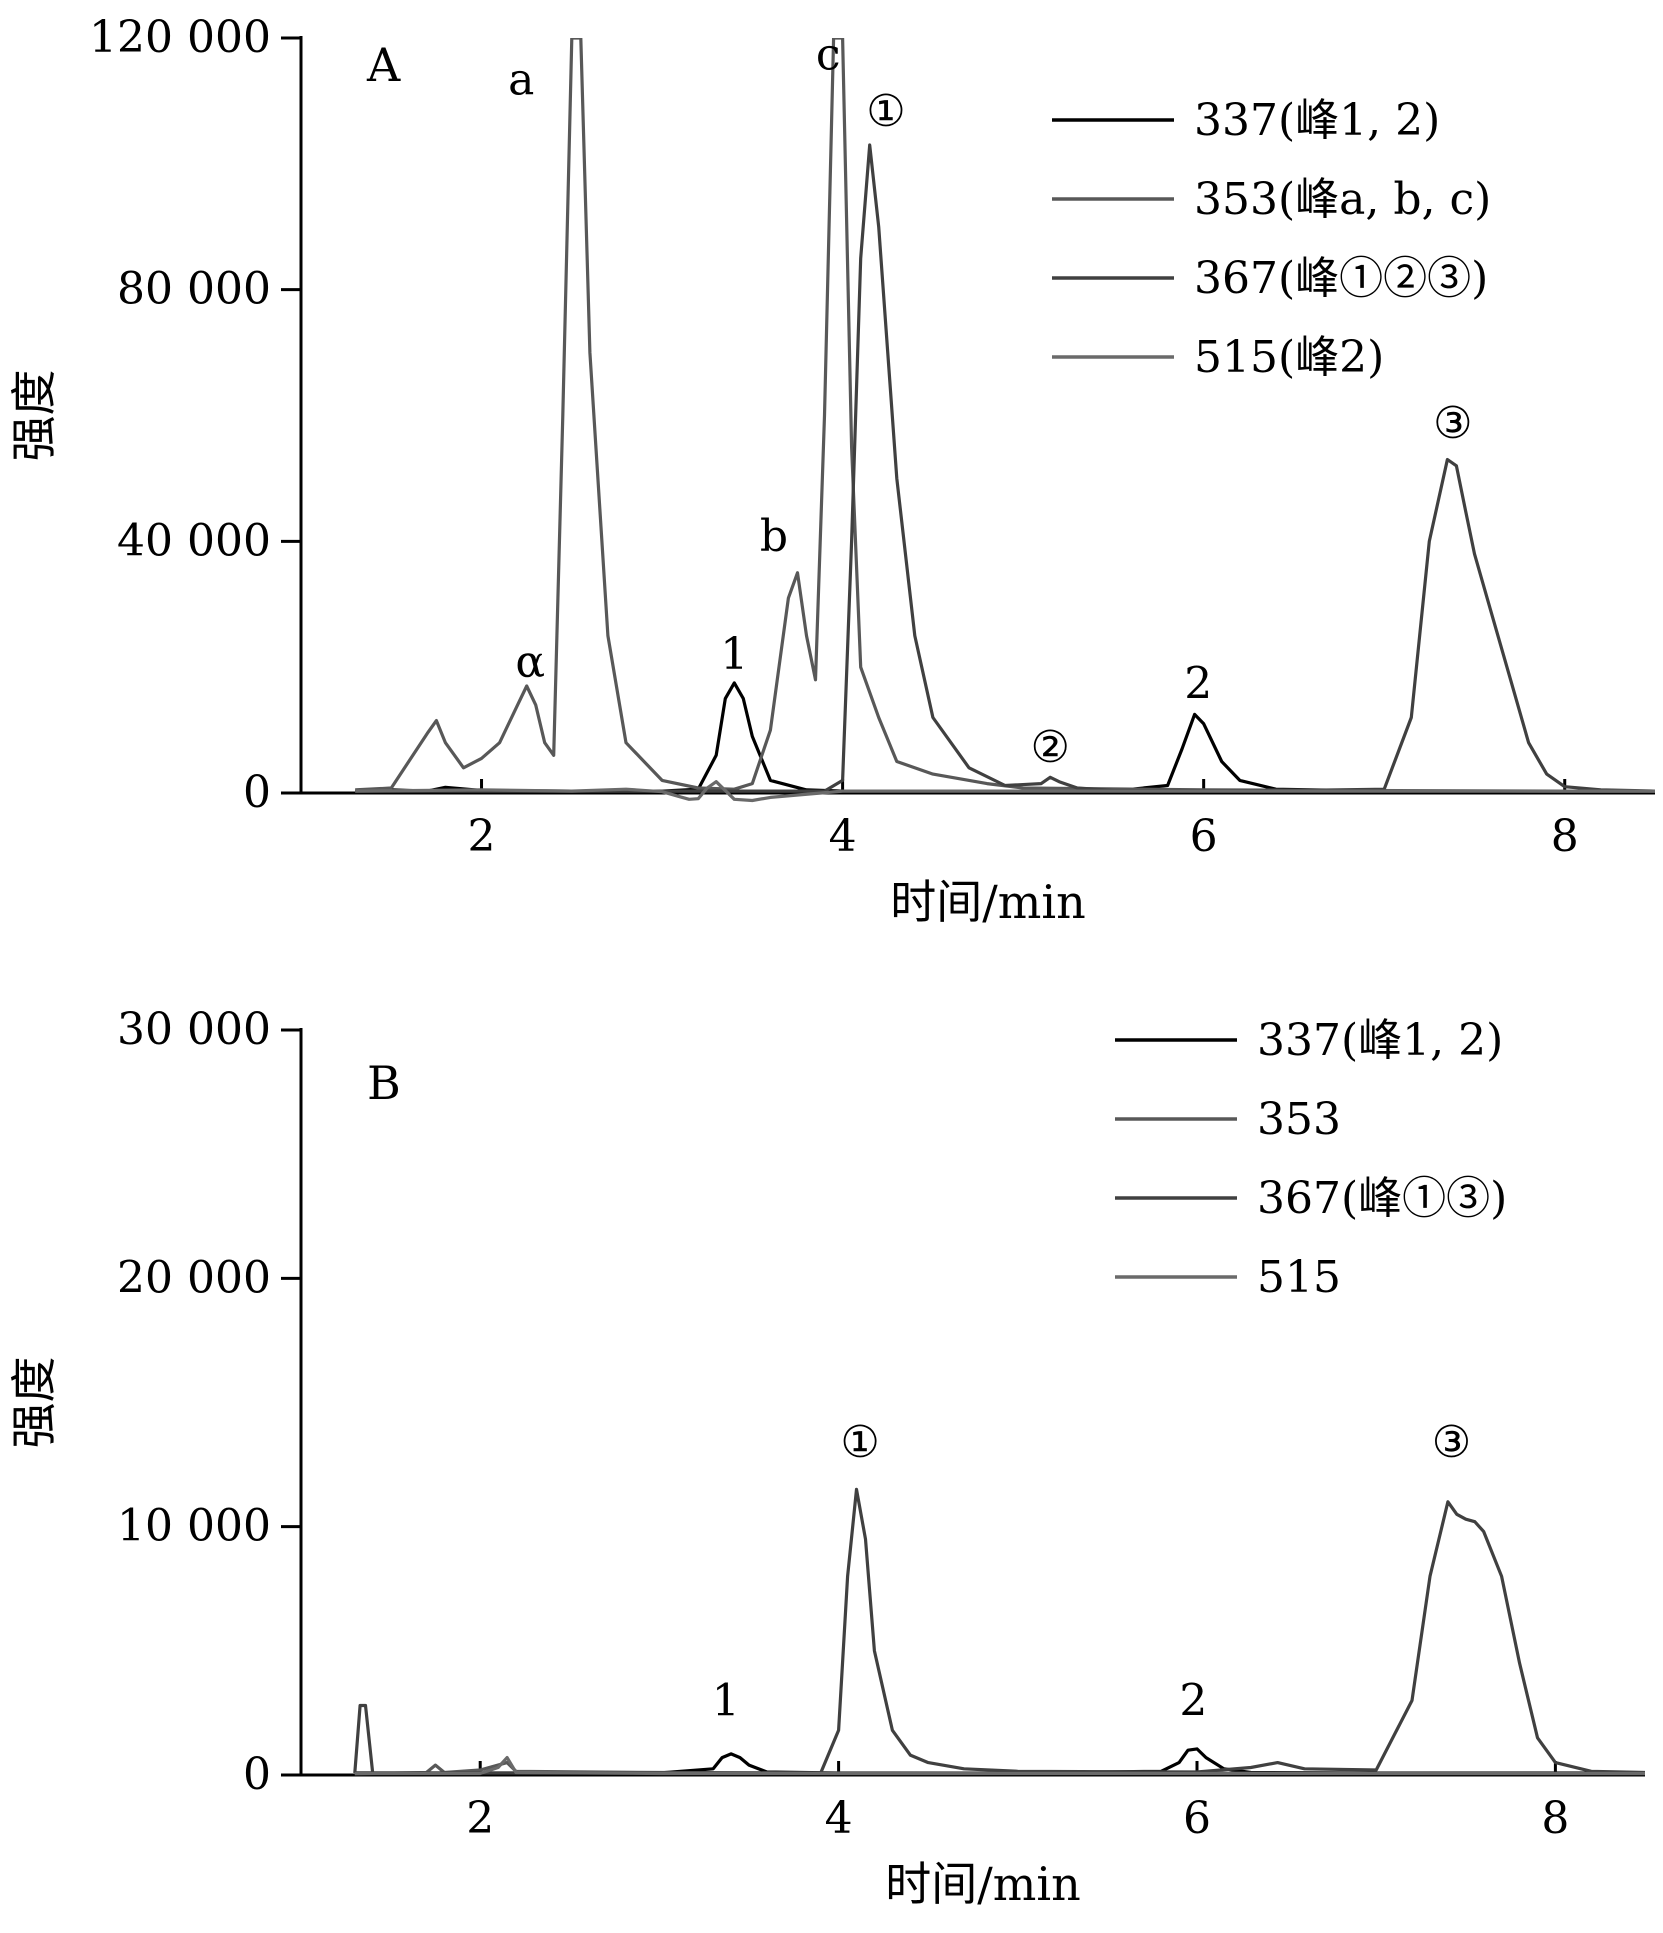 This screenshot has height=1933, width=1663. Describe the element at coordinates (1382, 1198) in the screenshot. I see `legend-entry: 367(峰①③)` at that location.